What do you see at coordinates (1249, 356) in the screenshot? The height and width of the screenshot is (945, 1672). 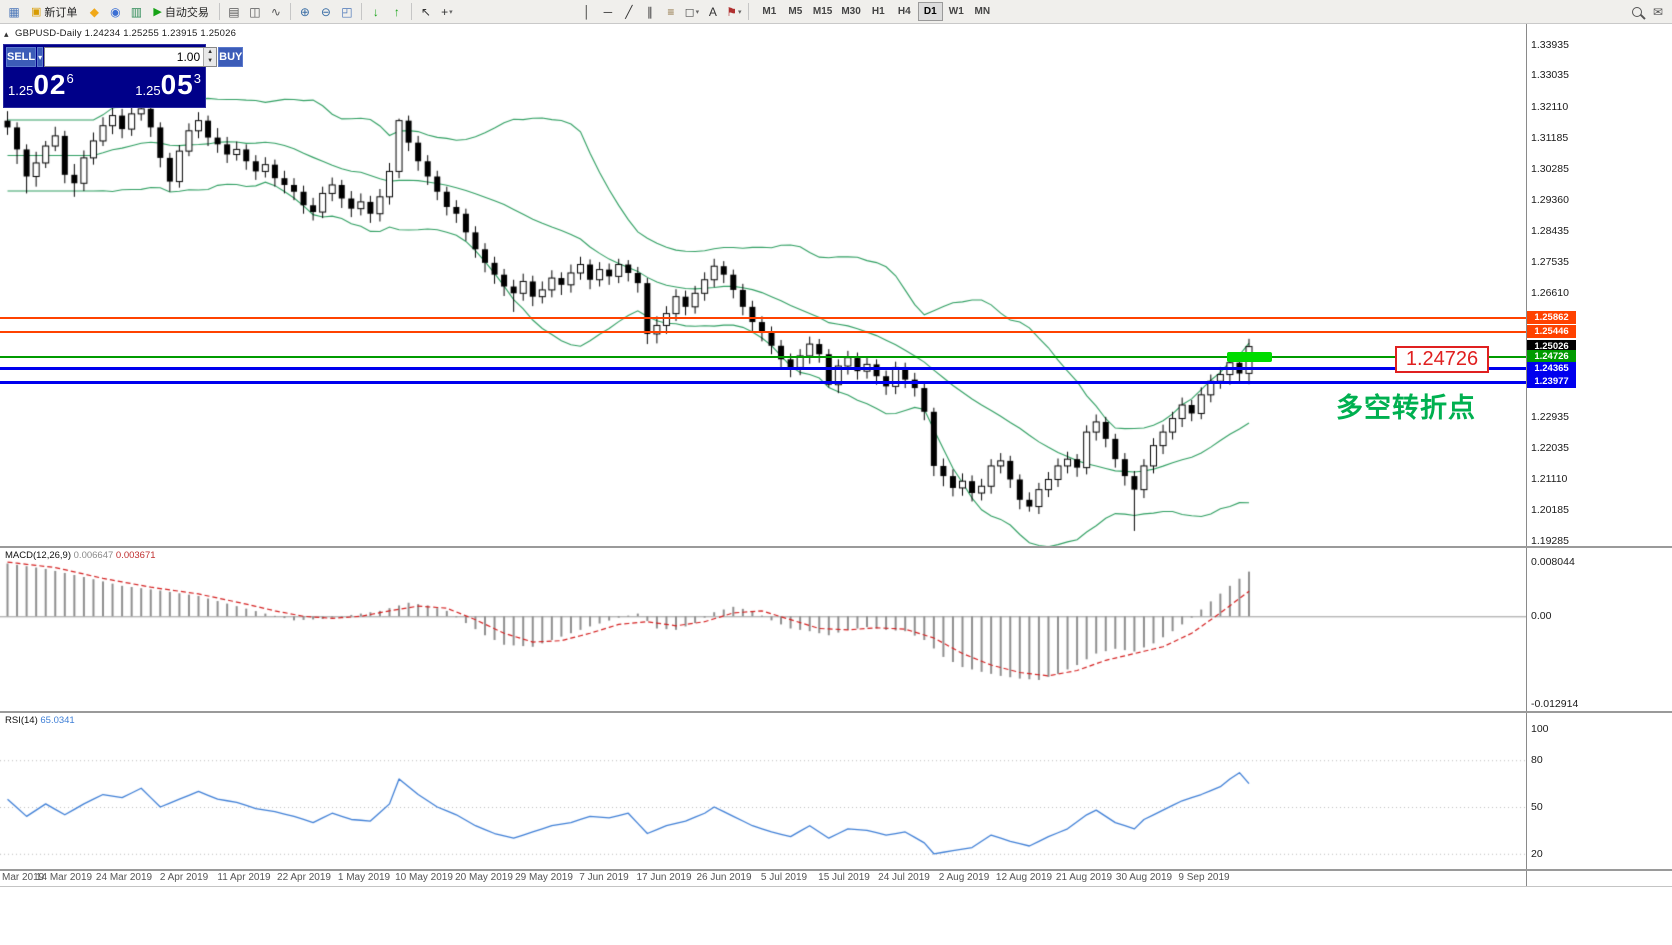 I see `green-highlight-marker` at bounding box center [1249, 356].